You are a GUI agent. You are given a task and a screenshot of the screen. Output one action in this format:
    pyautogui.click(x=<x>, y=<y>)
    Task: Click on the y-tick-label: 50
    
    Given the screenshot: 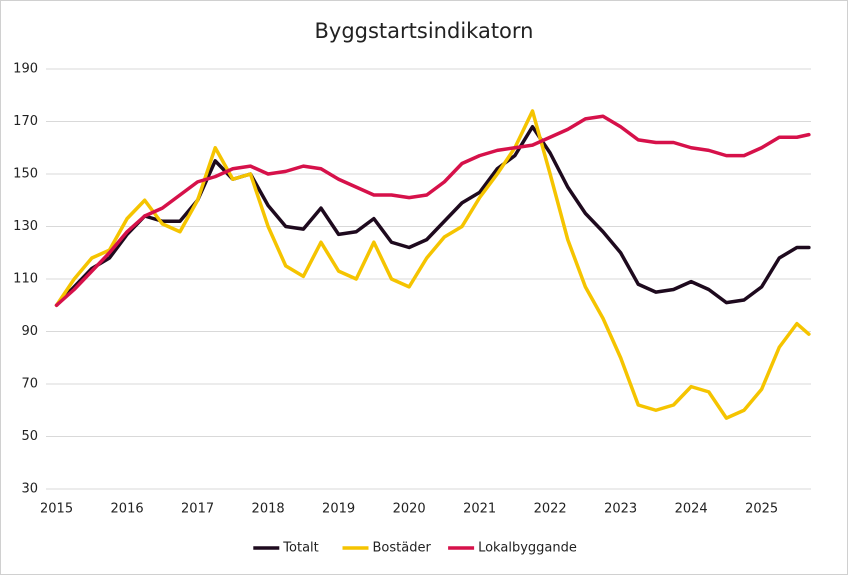 What is the action you would take?
    pyautogui.click(x=29, y=436)
    